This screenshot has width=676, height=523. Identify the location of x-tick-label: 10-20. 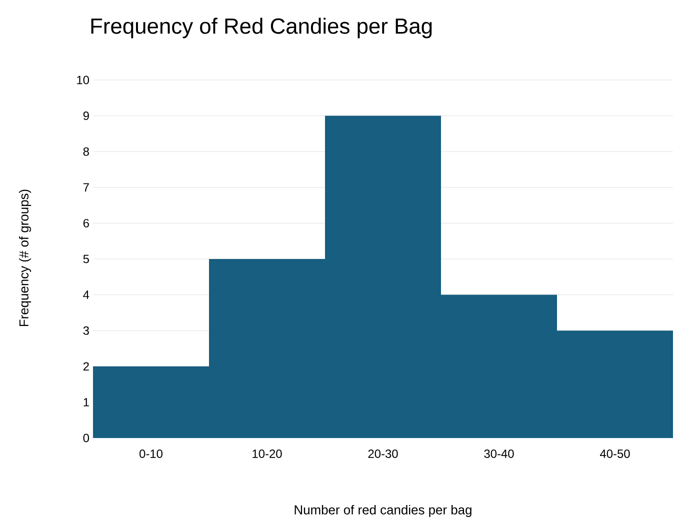
(267, 454).